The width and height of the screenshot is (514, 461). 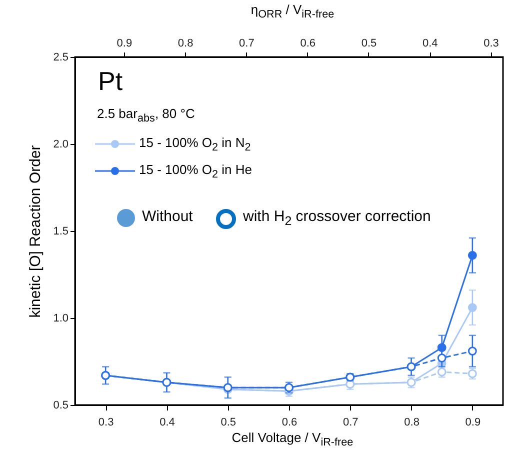 I want to click on x-tick-label: 0.4, so click(x=167, y=422).